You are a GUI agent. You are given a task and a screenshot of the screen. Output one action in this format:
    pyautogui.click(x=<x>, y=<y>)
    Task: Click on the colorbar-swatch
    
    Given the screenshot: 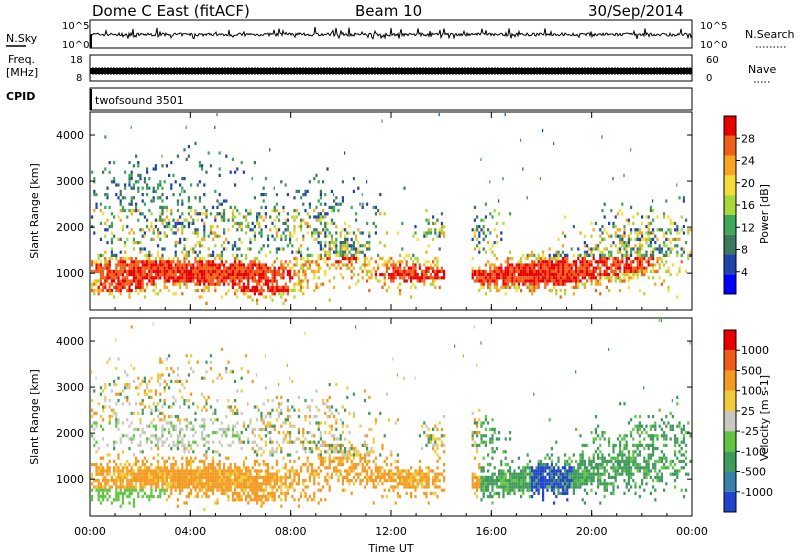 What is the action you would take?
    pyautogui.click(x=730, y=126)
    